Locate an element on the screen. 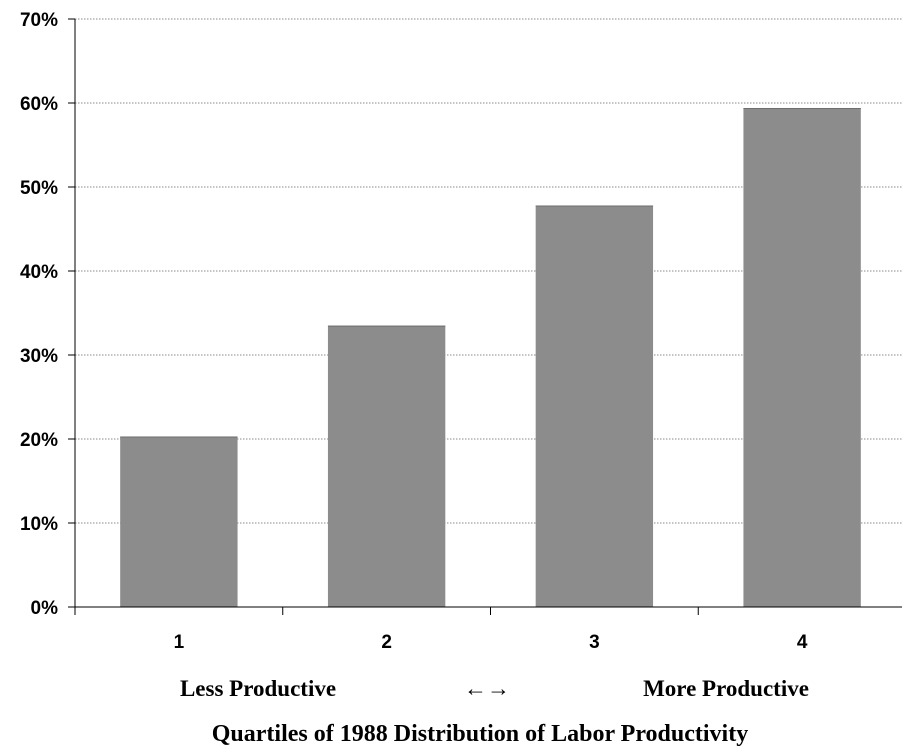 This screenshot has width=902, height=750. x-tick-labels: 1 2 3 4 is located at coordinates (491, 642).